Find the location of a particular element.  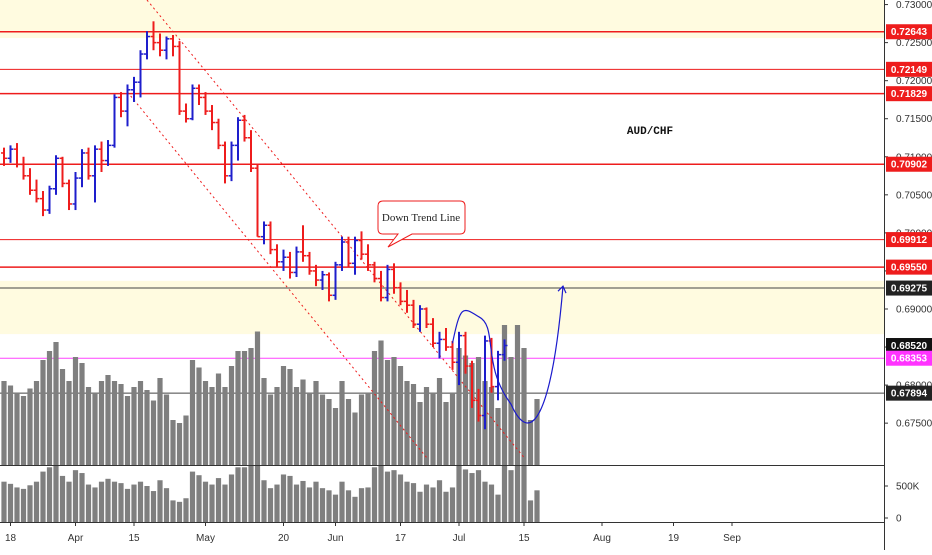

time-axis: 18 Apr 15 May 20 Jun 17 Jul 15 Aug 19 Sep is located at coordinates (373, 533).